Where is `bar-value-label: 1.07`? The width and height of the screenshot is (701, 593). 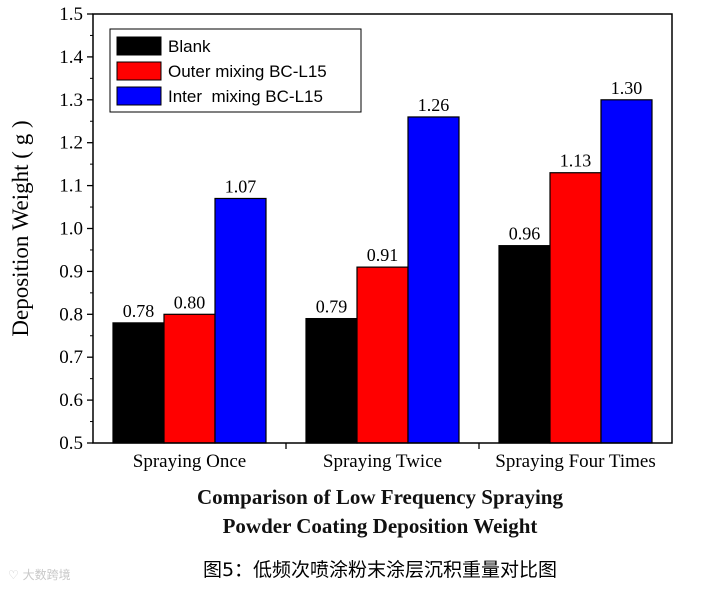 bar-value-label: 1.07 is located at coordinates (241, 186).